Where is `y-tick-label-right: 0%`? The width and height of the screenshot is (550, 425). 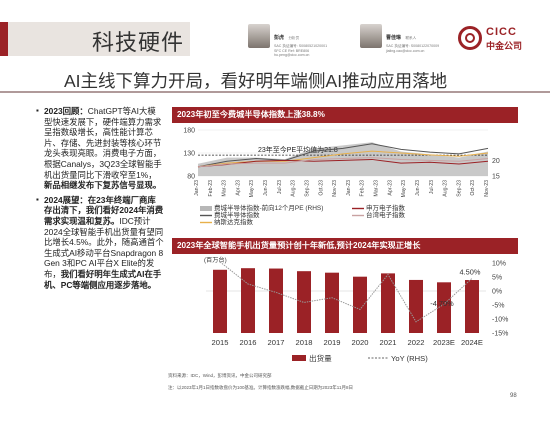 y-tick-label-right: 0% is located at coordinates (497, 292).